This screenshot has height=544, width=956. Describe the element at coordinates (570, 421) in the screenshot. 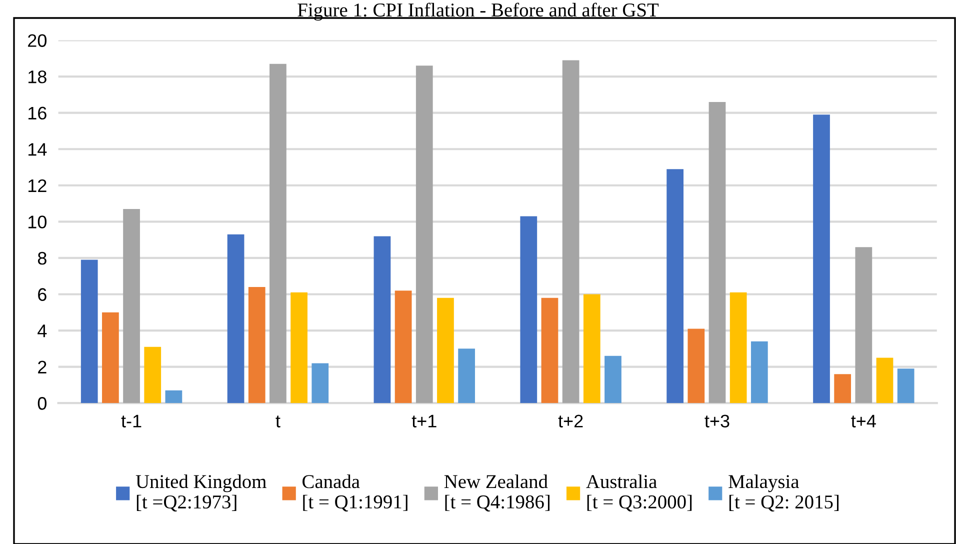

I see `x-tick-label: t+2` at that location.